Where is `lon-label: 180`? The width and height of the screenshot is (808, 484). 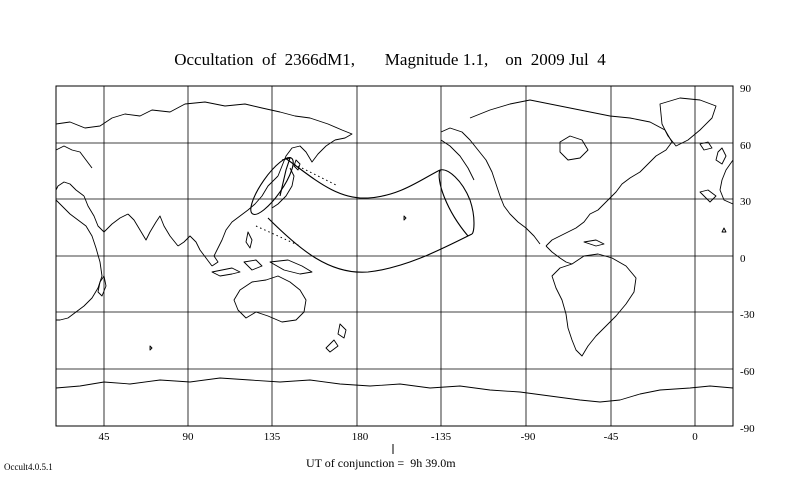 lon-label: 180 is located at coordinates (360, 437).